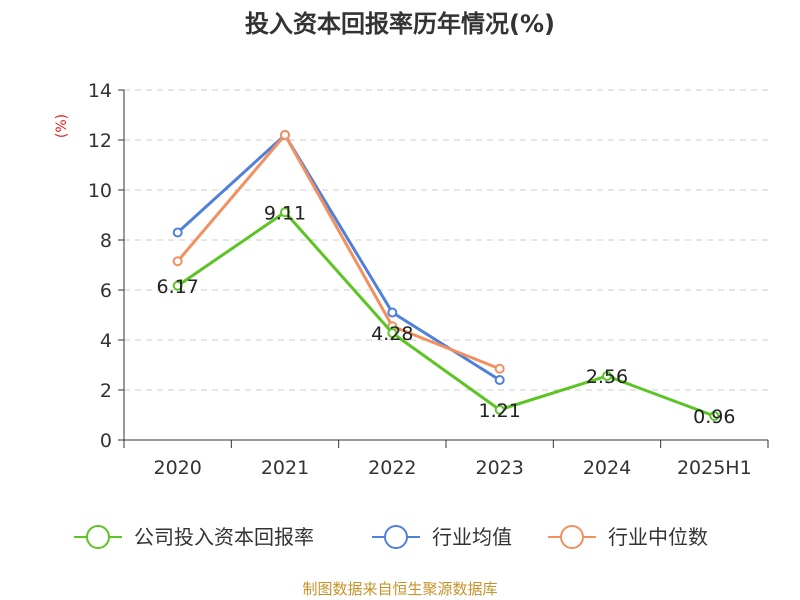  Describe the element at coordinates (106, 391) in the screenshot. I see `y-tick-label: 2` at that location.